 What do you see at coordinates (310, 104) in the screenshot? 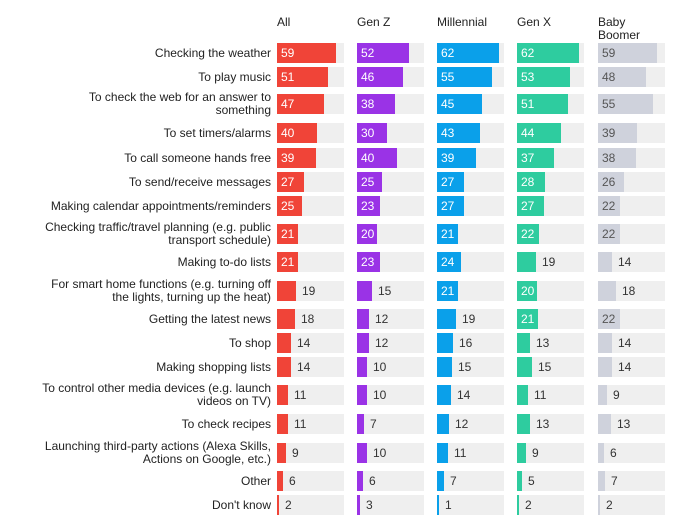
I see `bar-track: 47` at bounding box center [310, 104].